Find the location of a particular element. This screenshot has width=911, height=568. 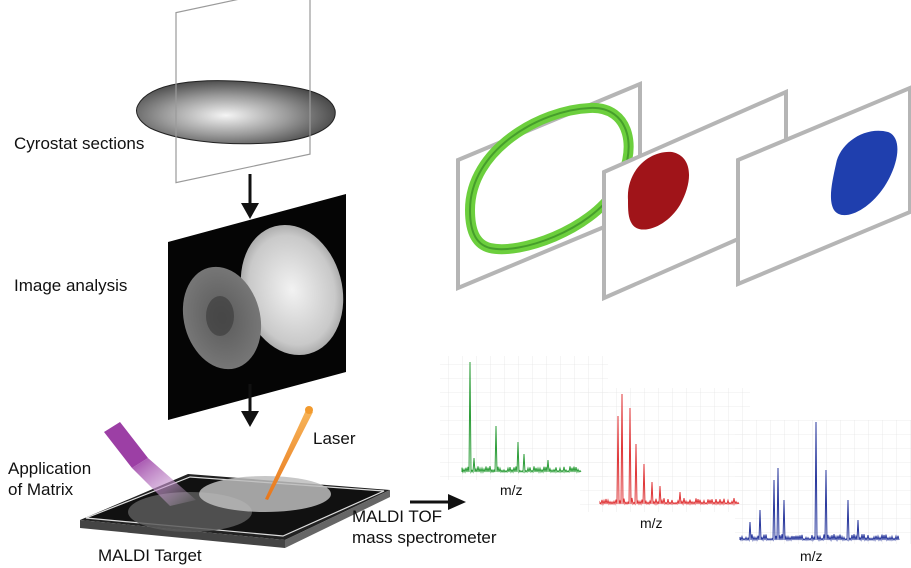

right-arrow is located at coordinates (438, 502).